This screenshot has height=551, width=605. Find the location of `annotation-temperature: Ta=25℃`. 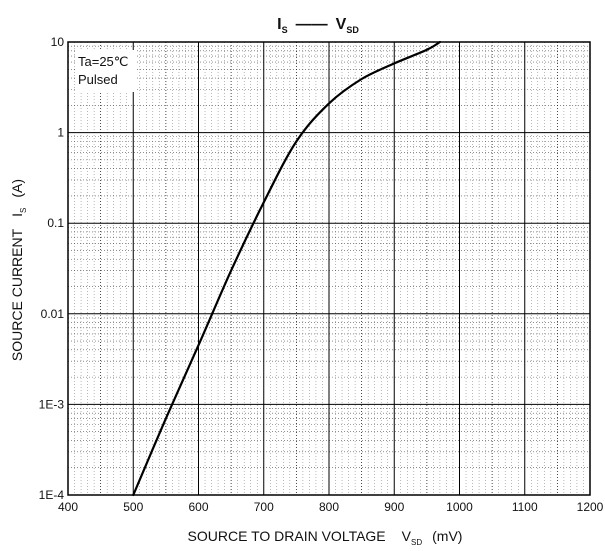

annotation-temperature: Ta=25℃ is located at coordinates (103, 61).